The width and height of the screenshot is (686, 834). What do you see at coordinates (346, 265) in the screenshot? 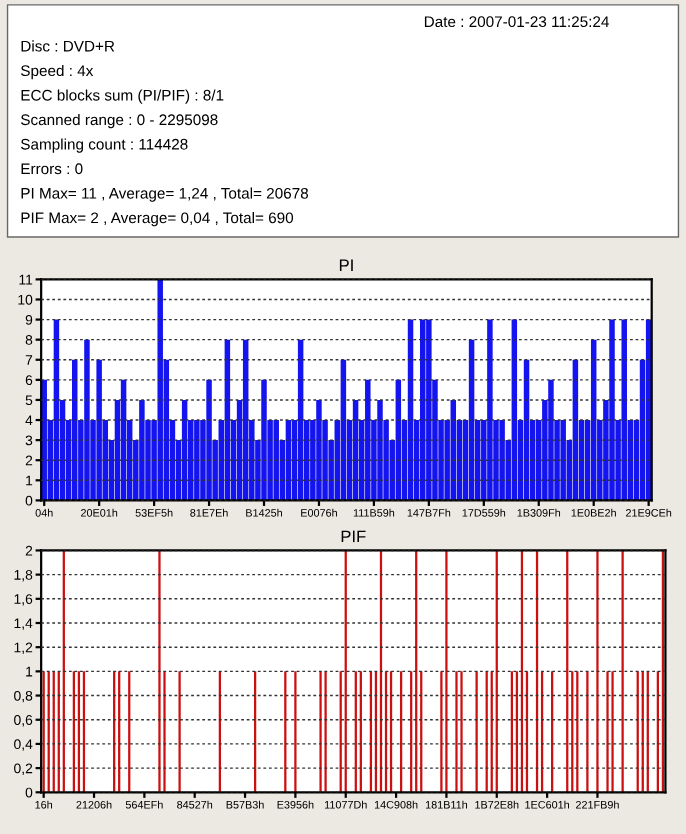
I see `chart-title: PI` at bounding box center [346, 265].